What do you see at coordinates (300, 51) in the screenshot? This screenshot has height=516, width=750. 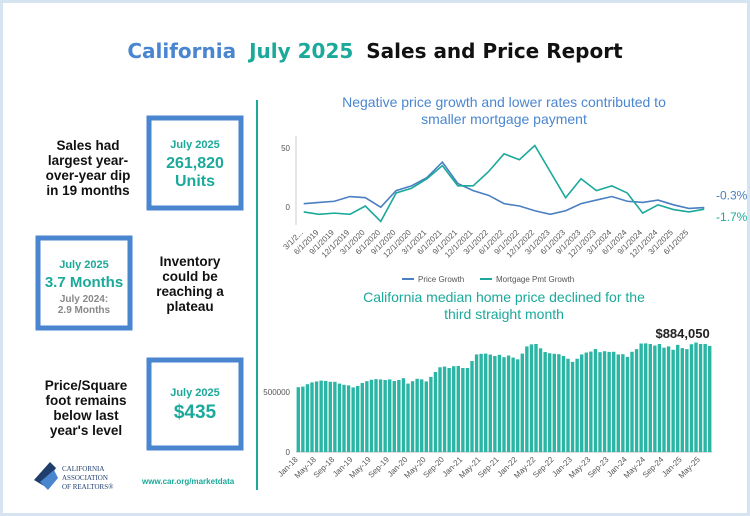 I see `title-part: July 2025` at bounding box center [300, 51].